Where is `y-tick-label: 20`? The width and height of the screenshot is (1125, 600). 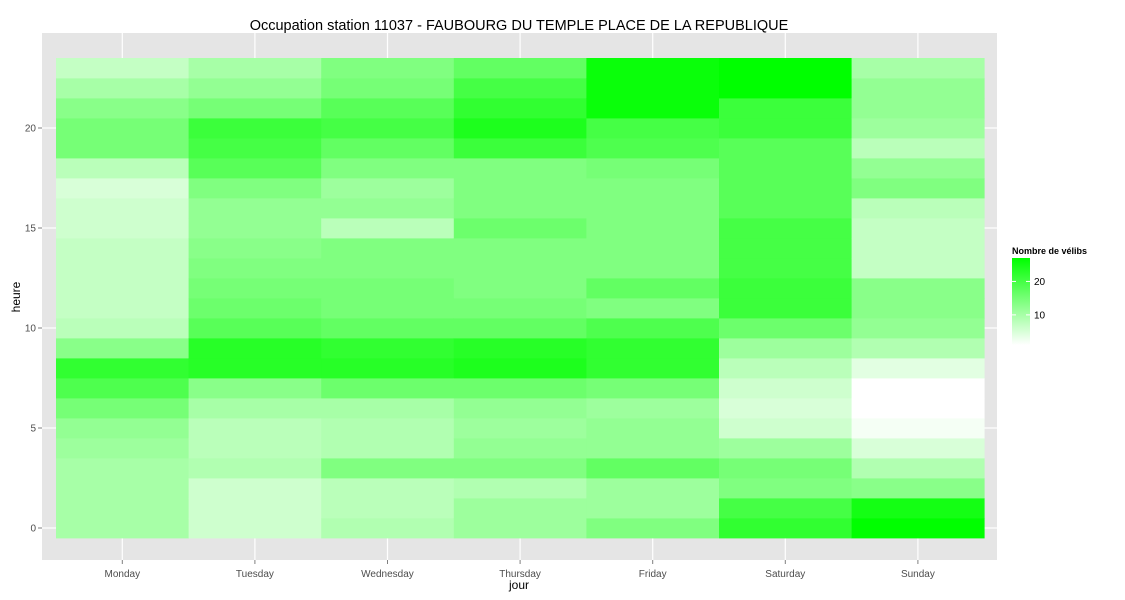
y-tick-label: 20 is located at coordinates (31, 129).